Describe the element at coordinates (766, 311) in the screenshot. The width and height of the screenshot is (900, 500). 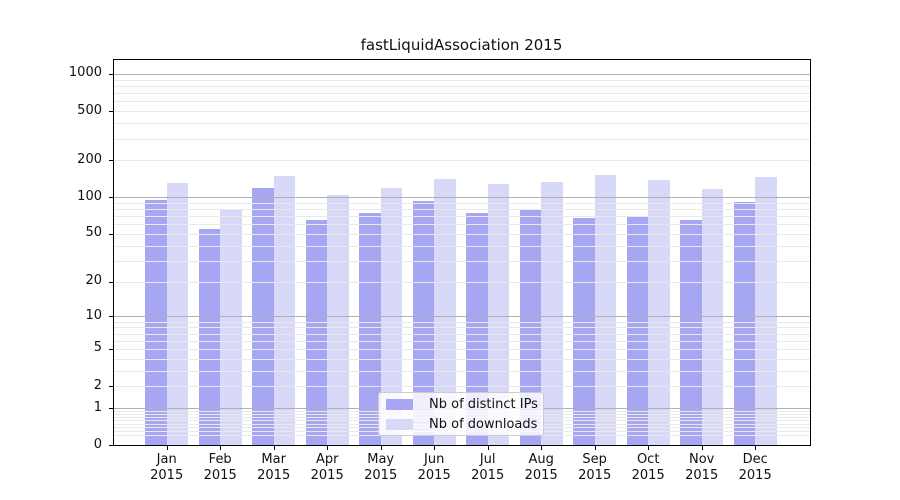
I see `bar-downloads-dec` at that location.